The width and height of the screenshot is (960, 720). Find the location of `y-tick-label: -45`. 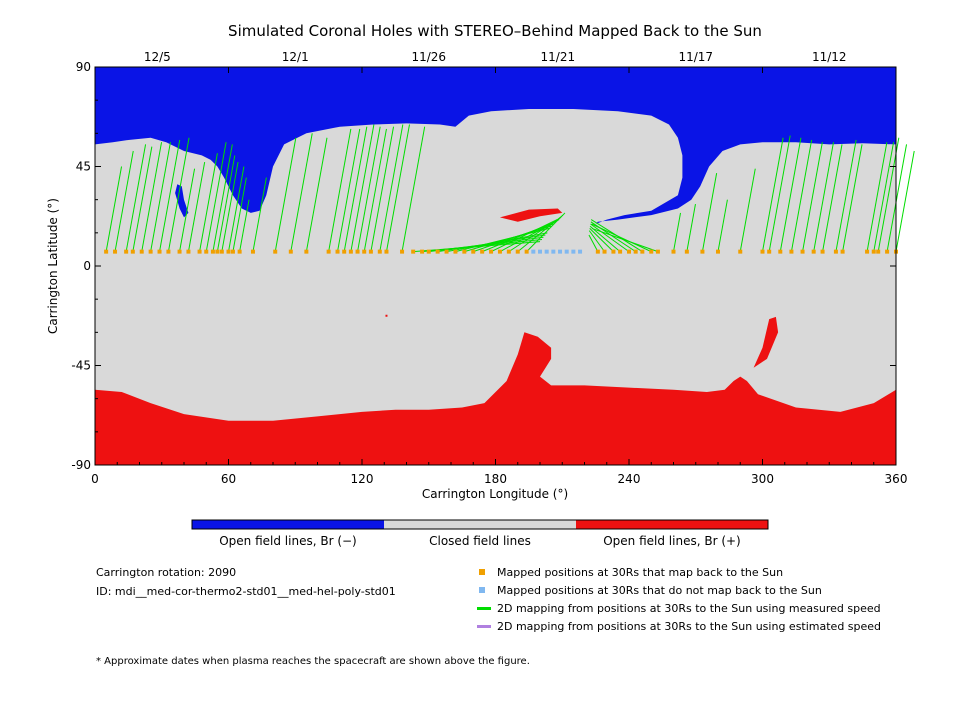

y-tick-label: -45 is located at coordinates (81, 366).